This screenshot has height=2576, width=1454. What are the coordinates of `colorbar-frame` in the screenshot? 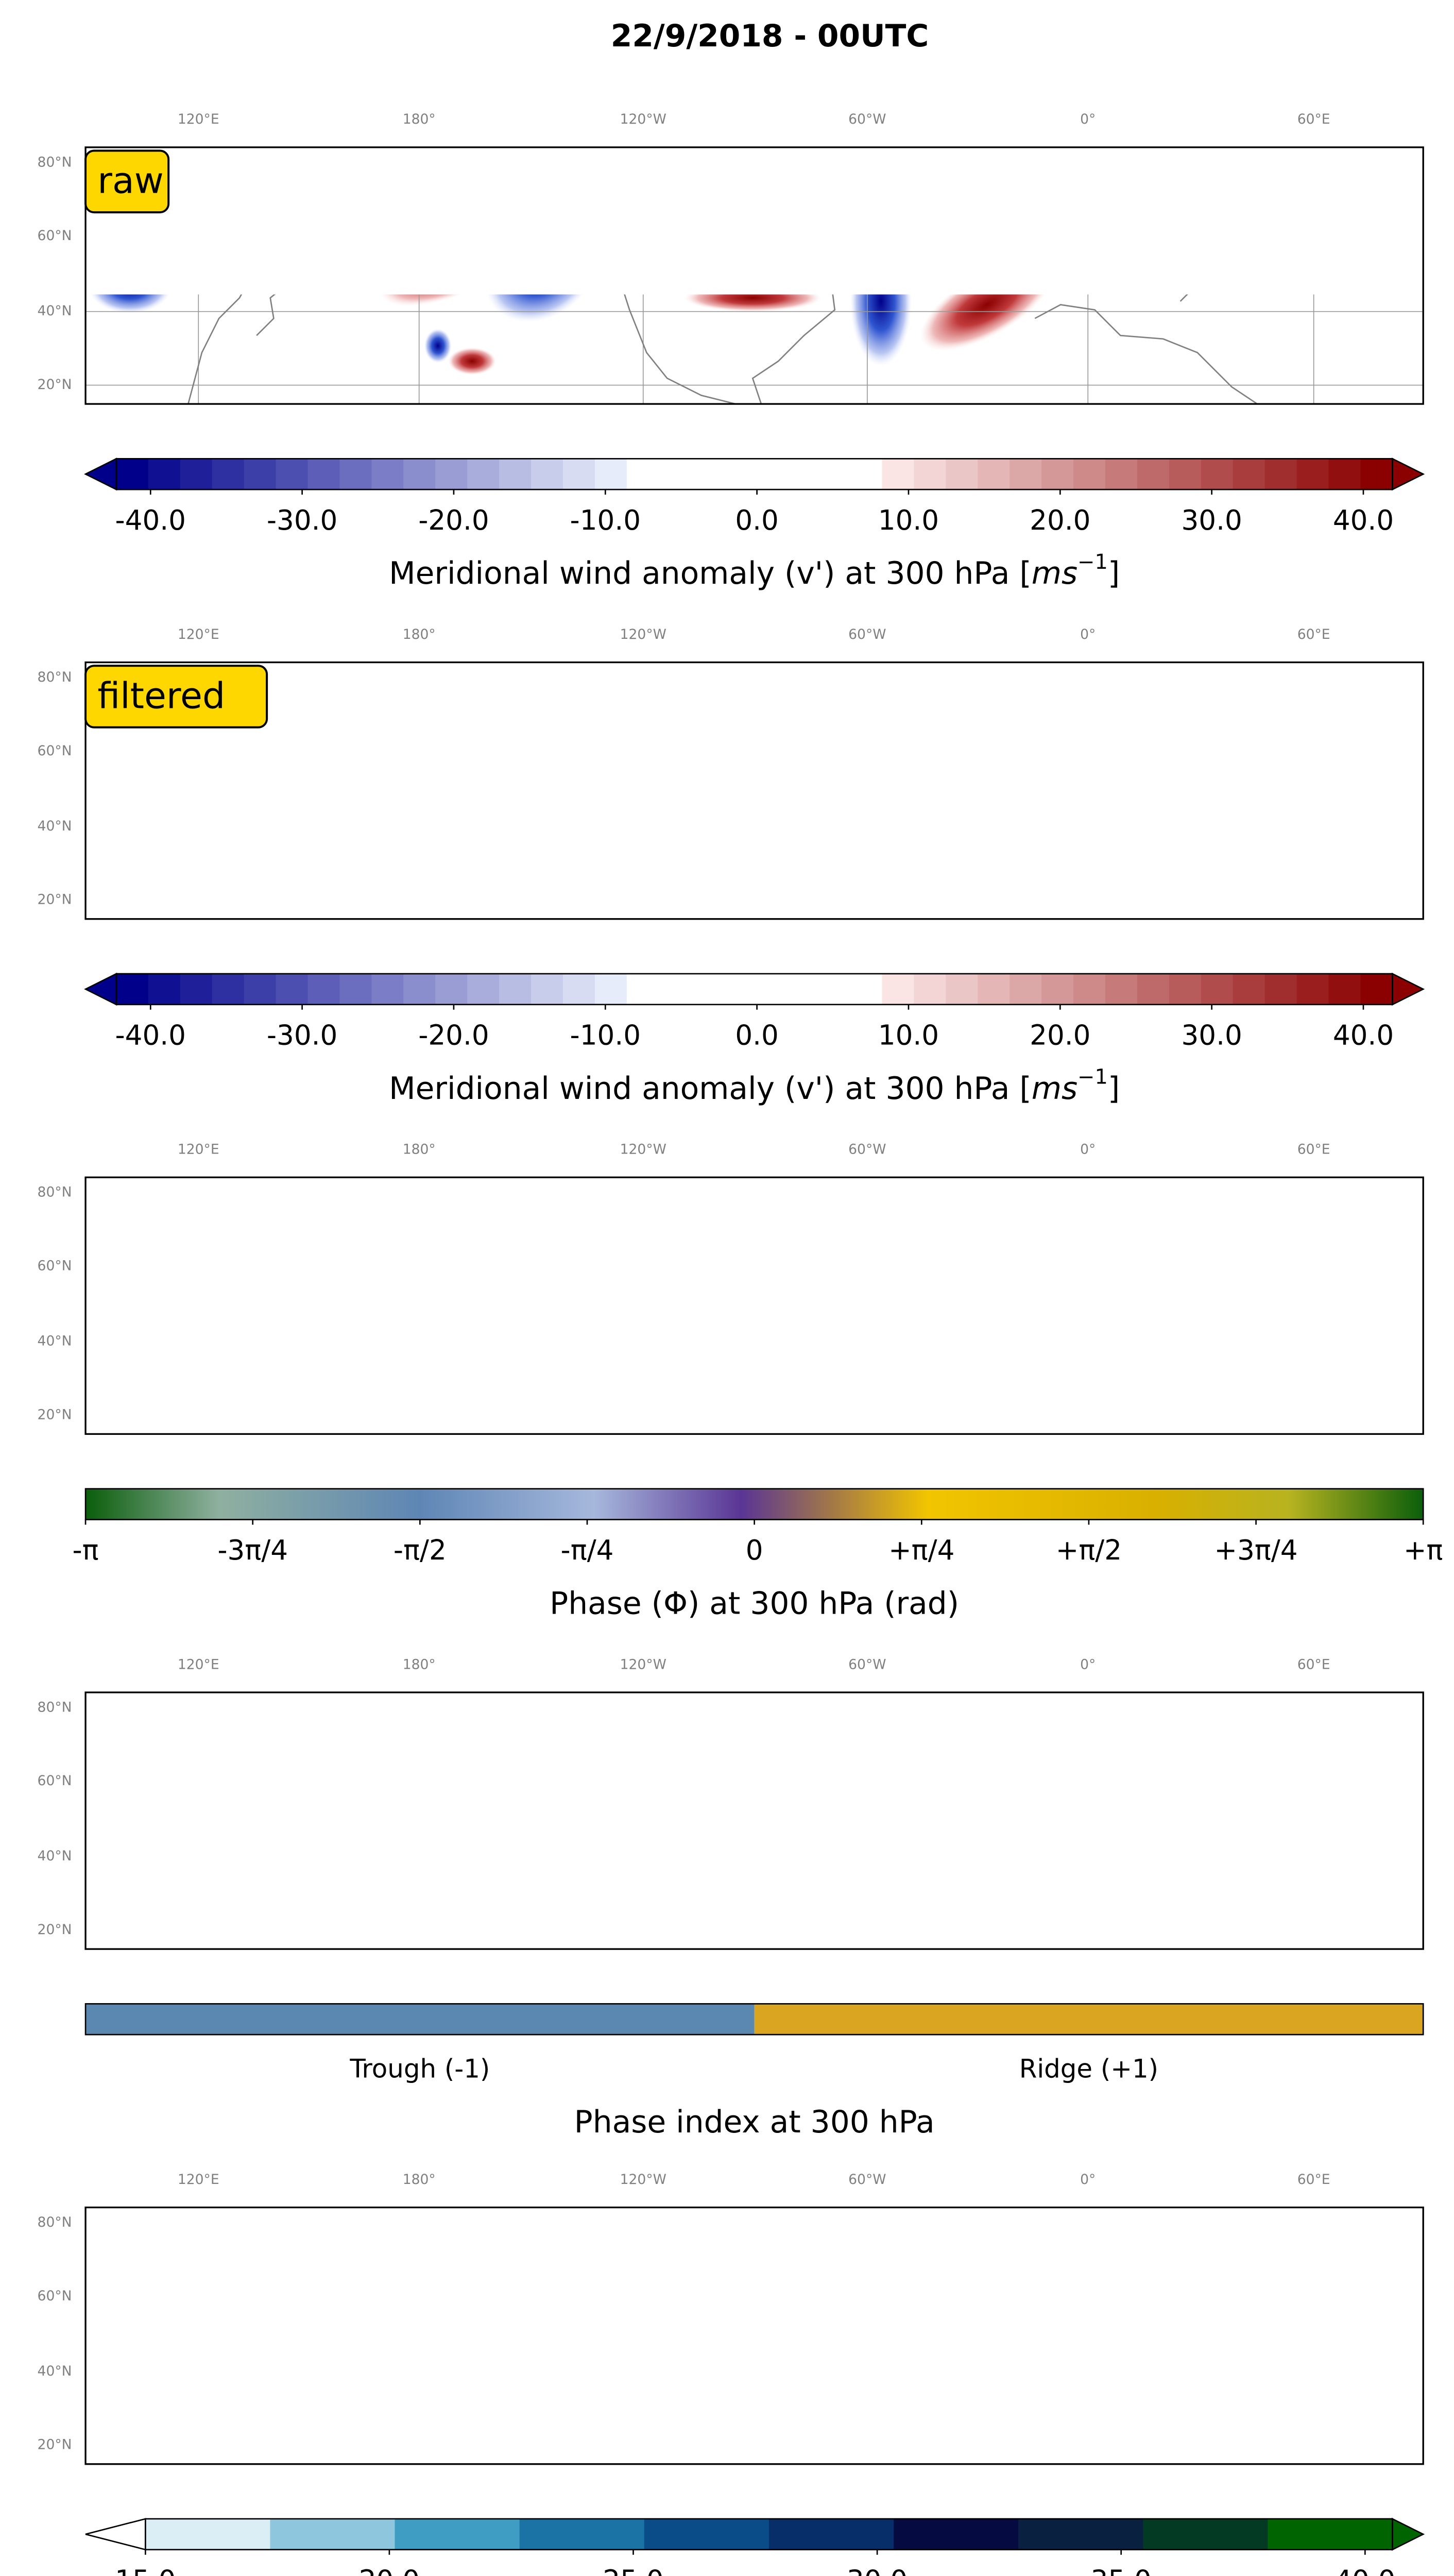 It's located at (754, 989).